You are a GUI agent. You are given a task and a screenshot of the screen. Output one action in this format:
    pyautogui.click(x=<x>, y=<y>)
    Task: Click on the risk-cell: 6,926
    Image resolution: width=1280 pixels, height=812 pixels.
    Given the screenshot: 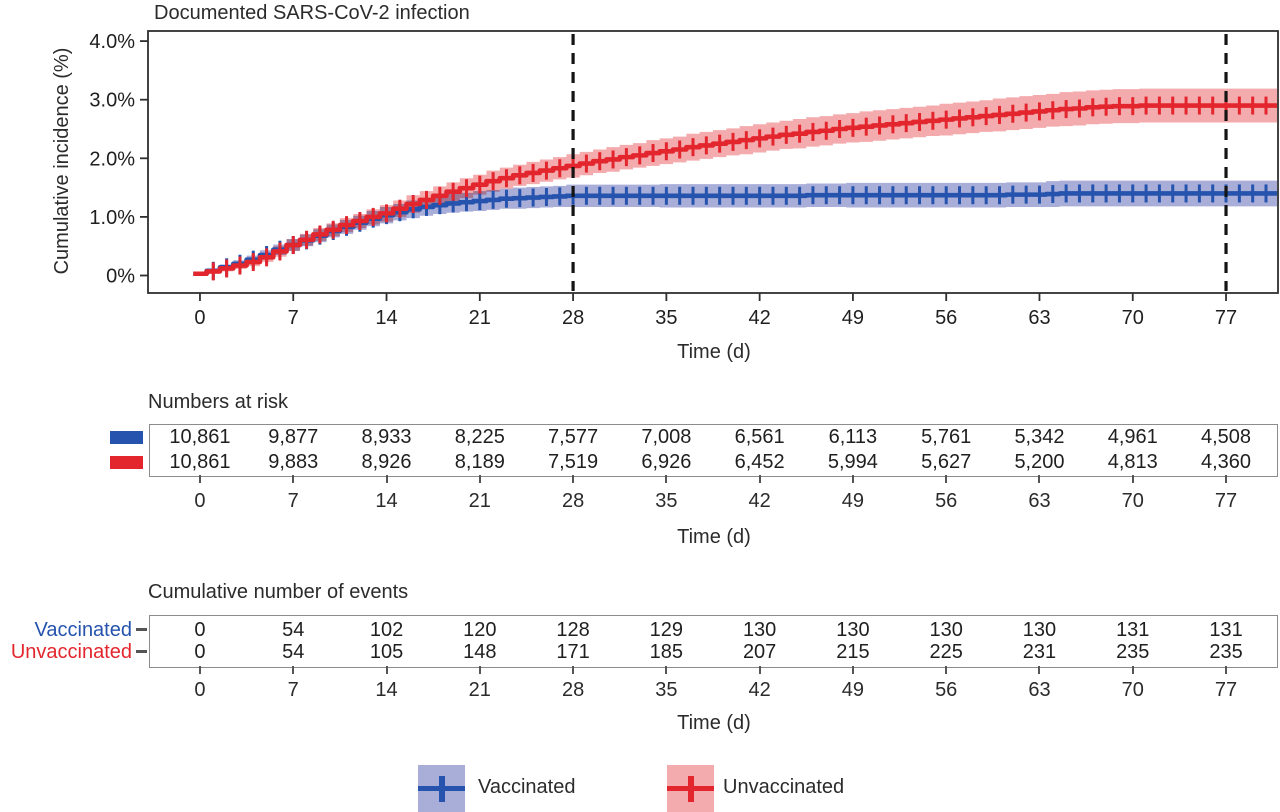 What is the action you would take?
    pyautogui.click(x=666, y=462)
    